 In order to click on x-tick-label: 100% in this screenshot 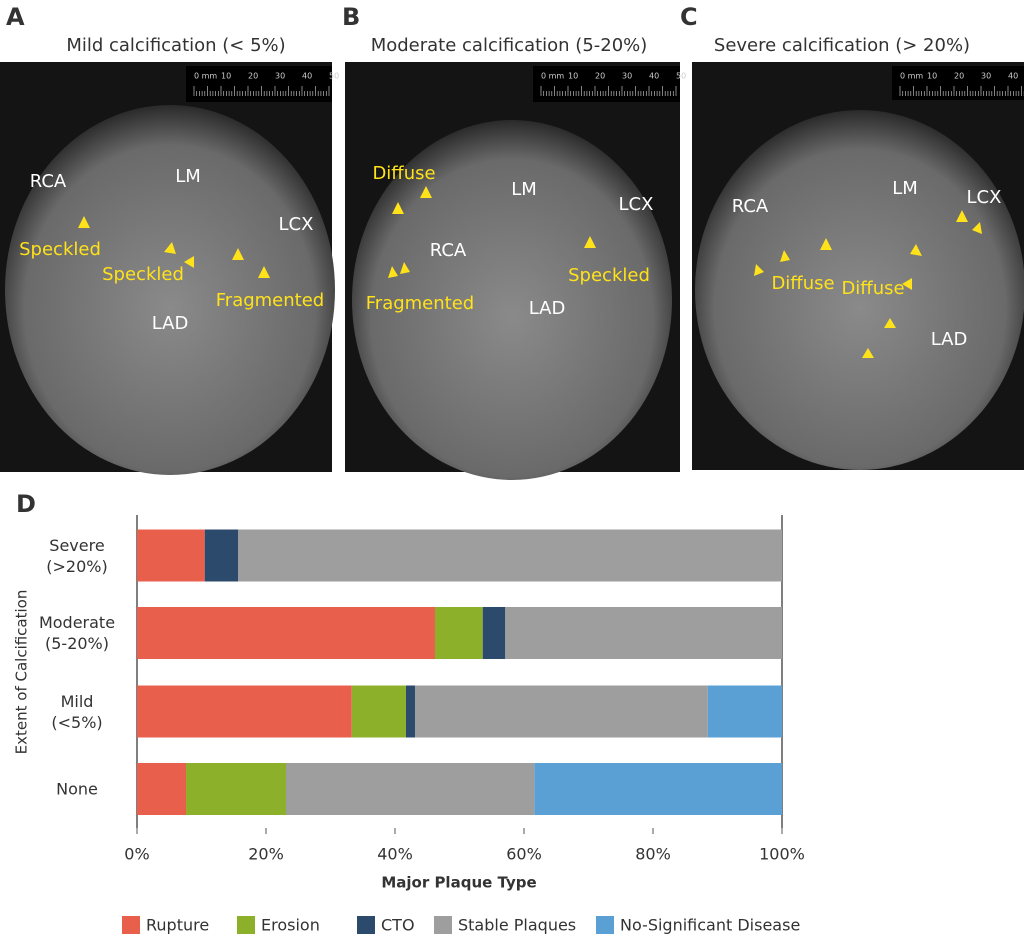, I will do `click(782, 854)`.